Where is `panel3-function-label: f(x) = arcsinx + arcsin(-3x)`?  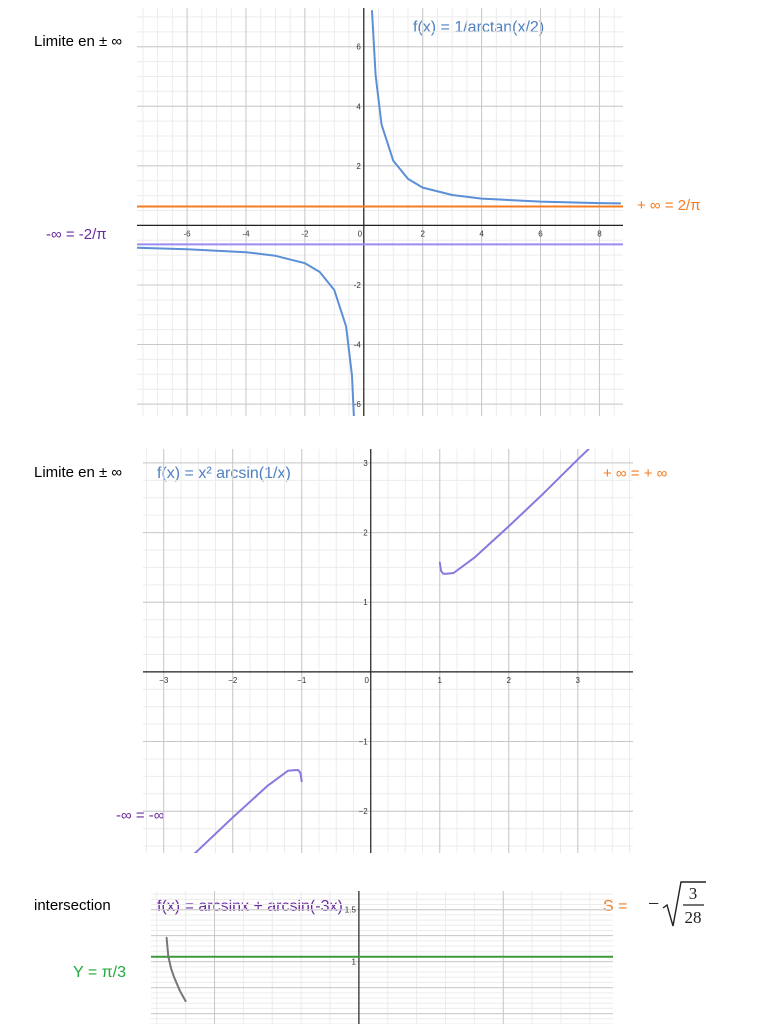 panel3-function-label: f(x) = arcsinx + arcsin(-3x) is located at coordinates (250, 906).